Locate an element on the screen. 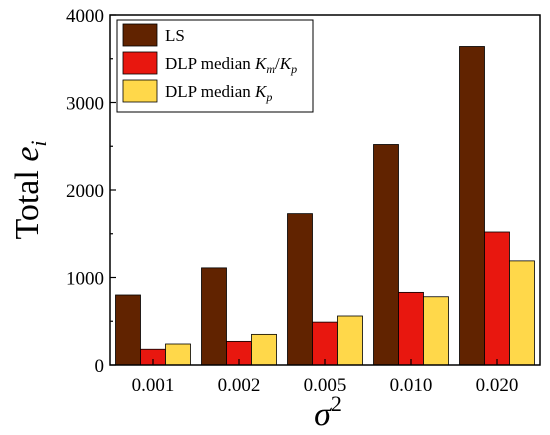 Image resolution: width=550 pixels, height=435 pixels. y-axis-title-var: e is located at coordinates (27, 154).